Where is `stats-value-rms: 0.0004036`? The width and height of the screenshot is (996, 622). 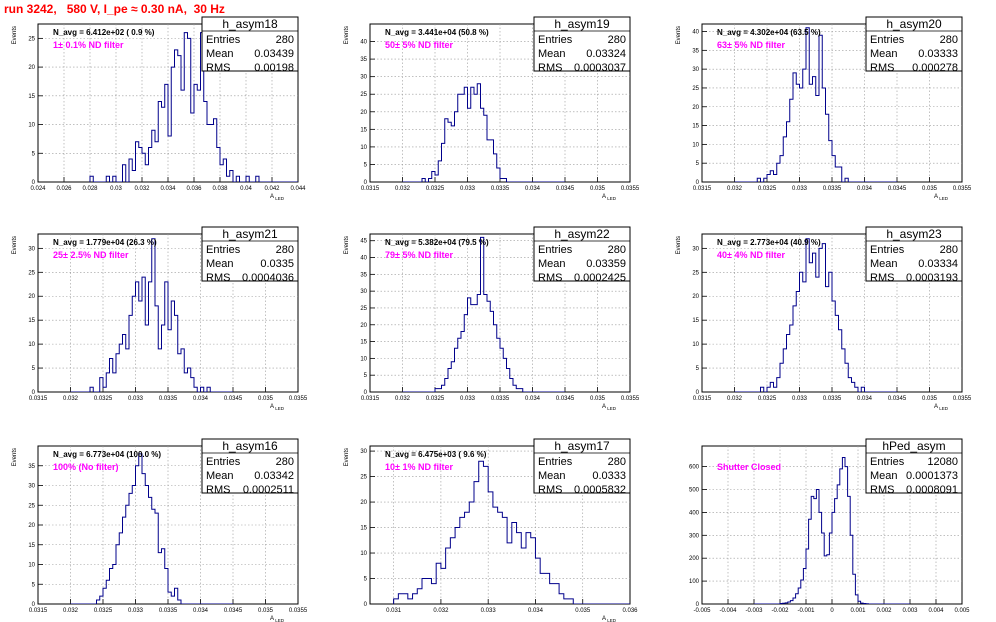
stats-value-rms: 0.0004036 is located at coordinates (268, 278).